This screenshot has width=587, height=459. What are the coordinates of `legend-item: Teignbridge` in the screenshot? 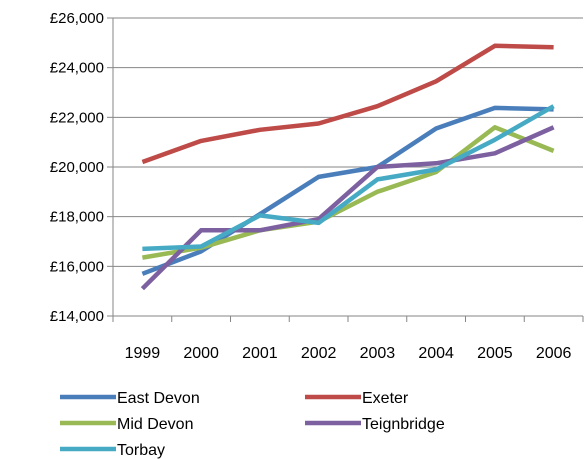 It's located at (375, 424).